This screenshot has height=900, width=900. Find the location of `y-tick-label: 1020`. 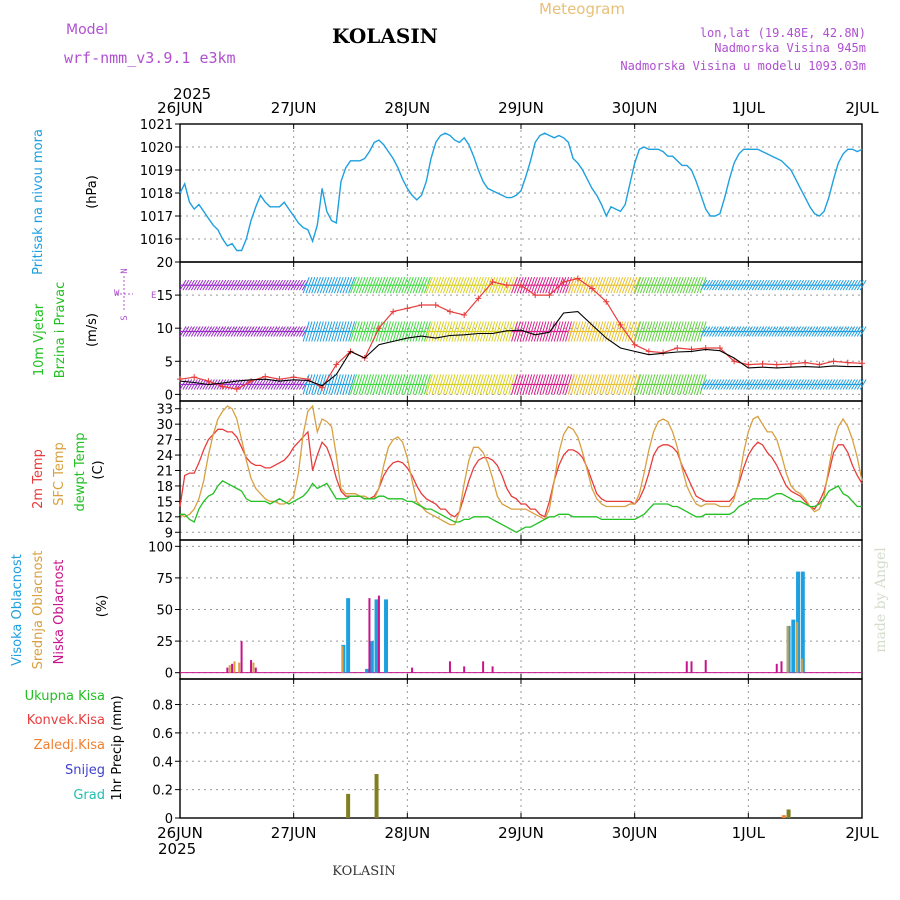

y-tick-label: 1020 is located at coordinates (156, 148).